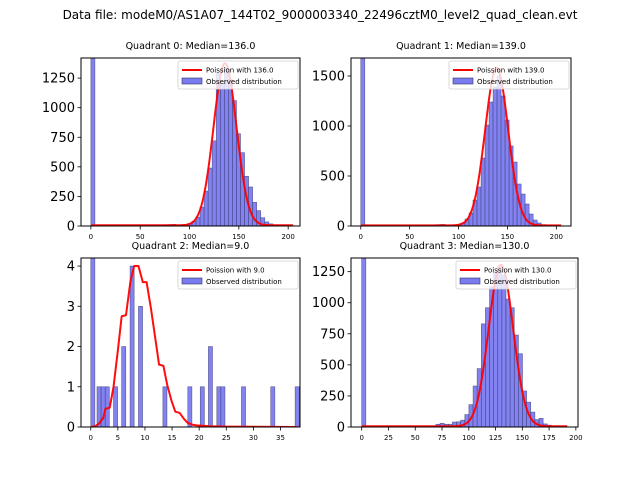  What do you see at coordinates (461, 46) in the screenshot?
I see `subplot-title: Quadrant 1: Median=139.0` at bounding box center [461, 46].